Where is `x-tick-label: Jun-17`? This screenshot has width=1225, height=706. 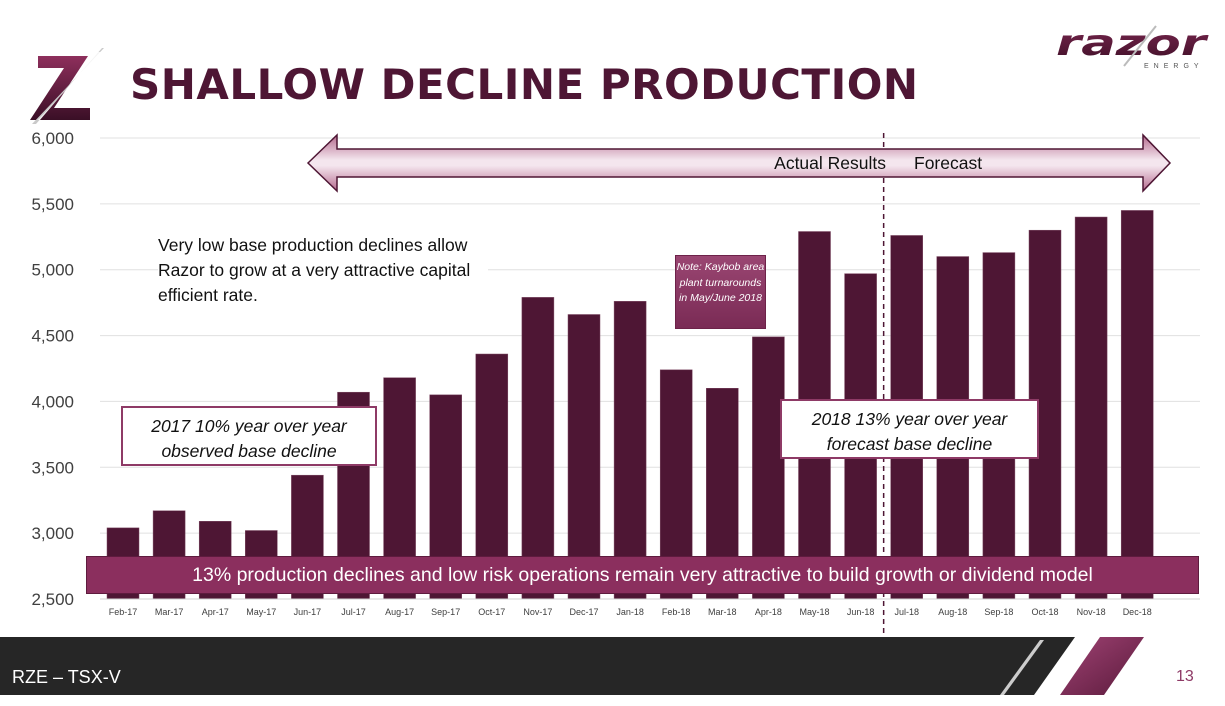 x-tick-label: Jun-17 is located at coordinates (308, 612).